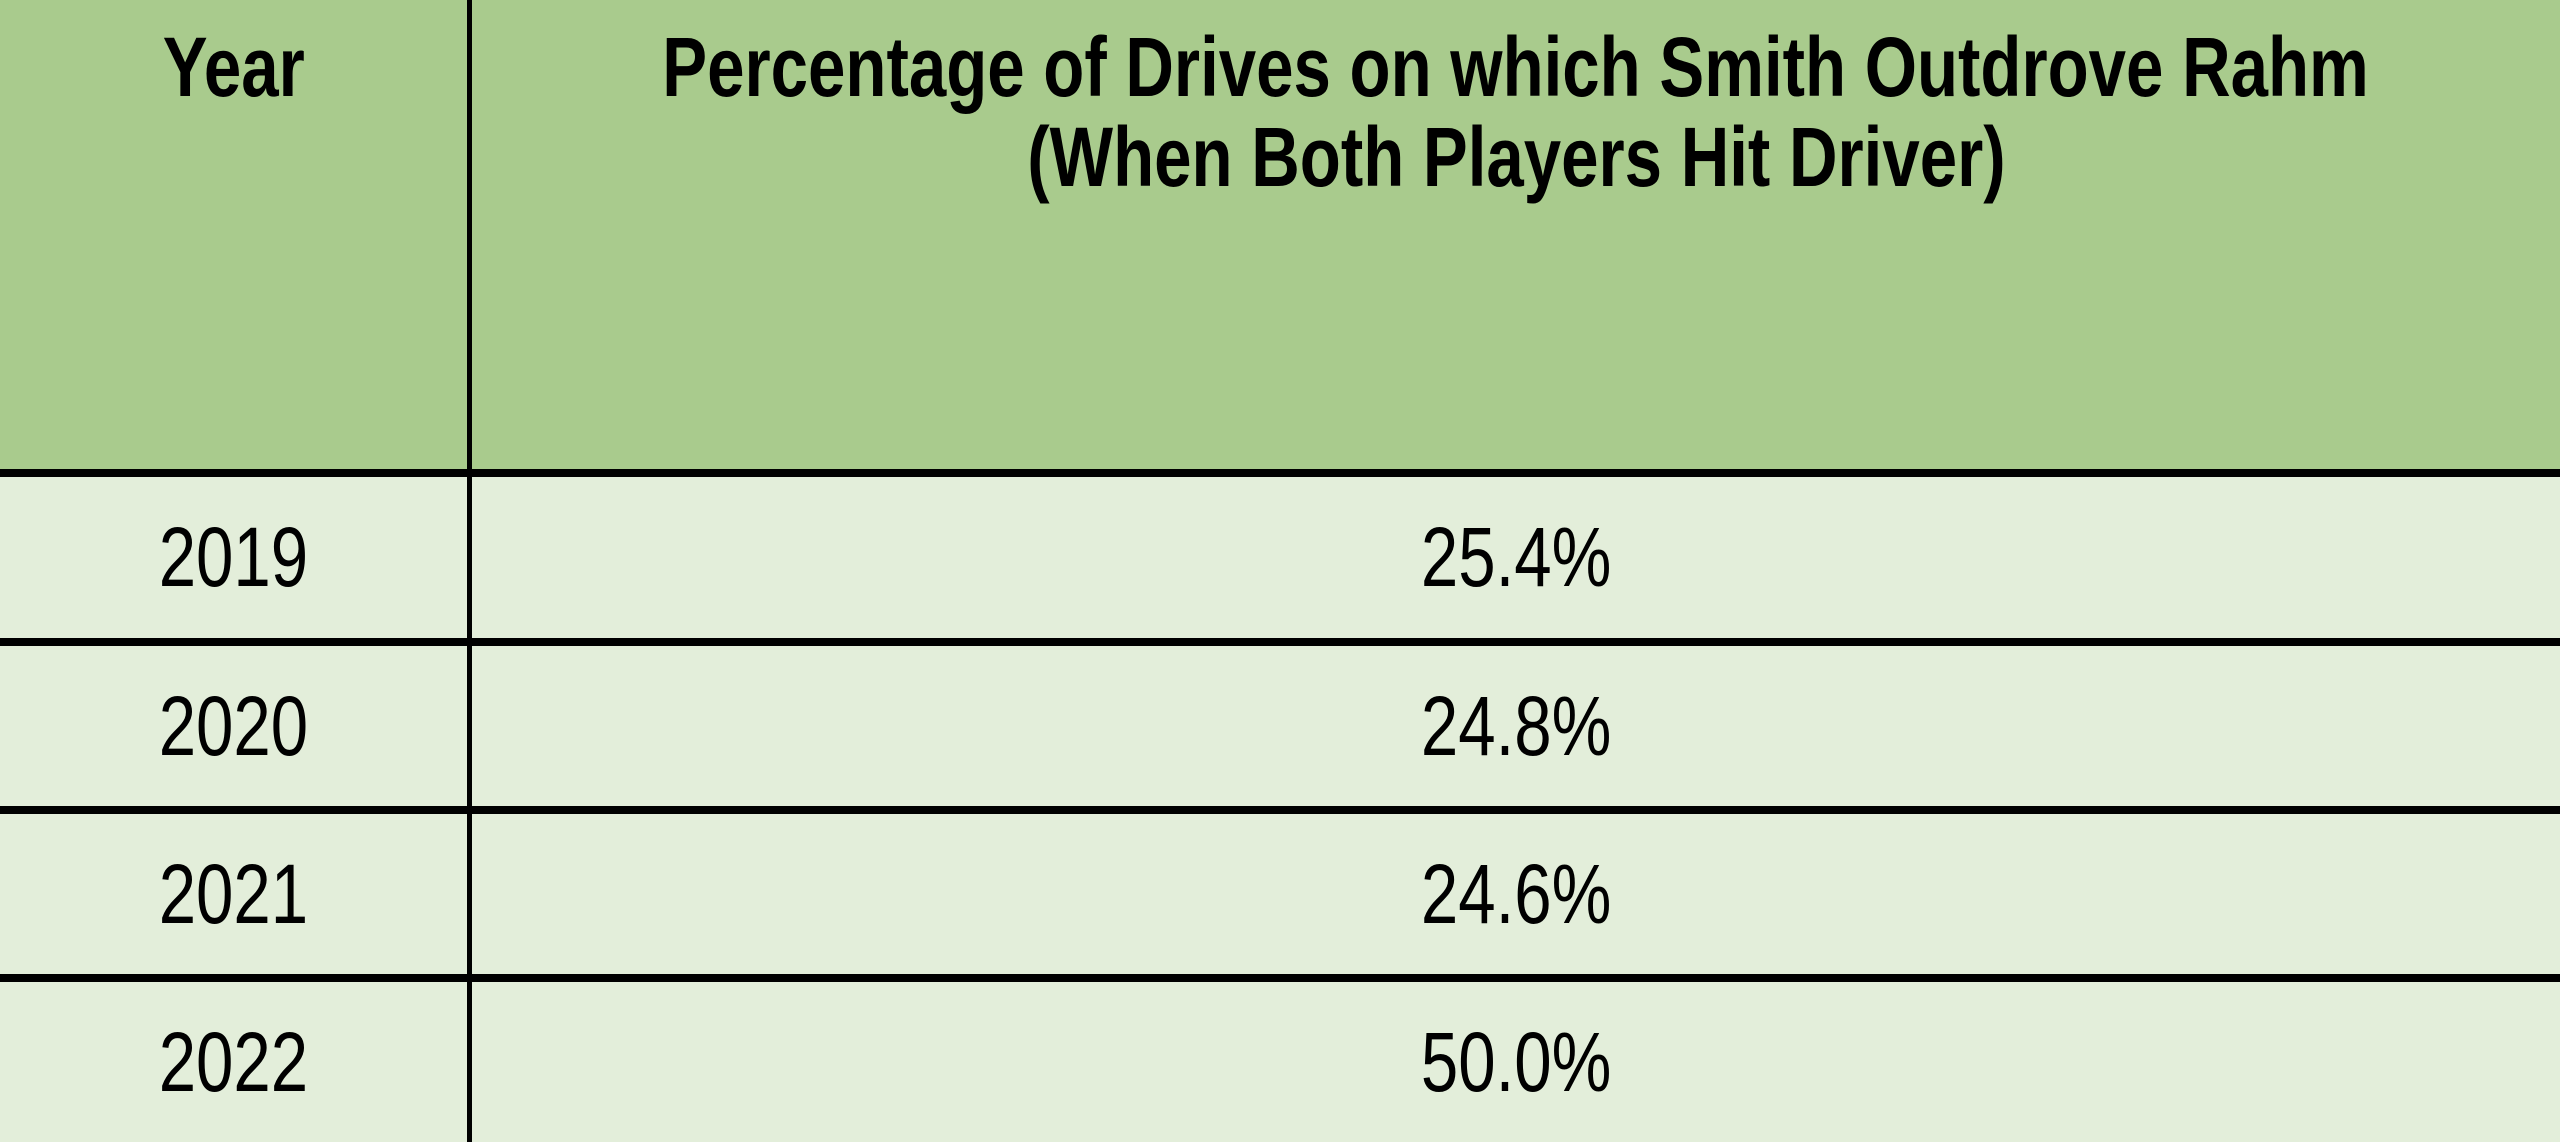  I want to click on table-row-2019-year: 2019, so click(236, 561).